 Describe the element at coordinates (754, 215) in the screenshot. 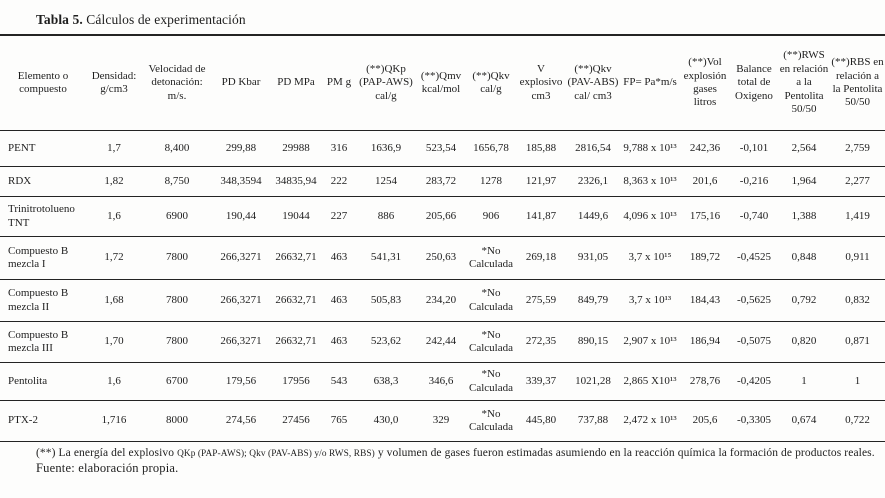

I see `data-cell: -0,740` at that location.